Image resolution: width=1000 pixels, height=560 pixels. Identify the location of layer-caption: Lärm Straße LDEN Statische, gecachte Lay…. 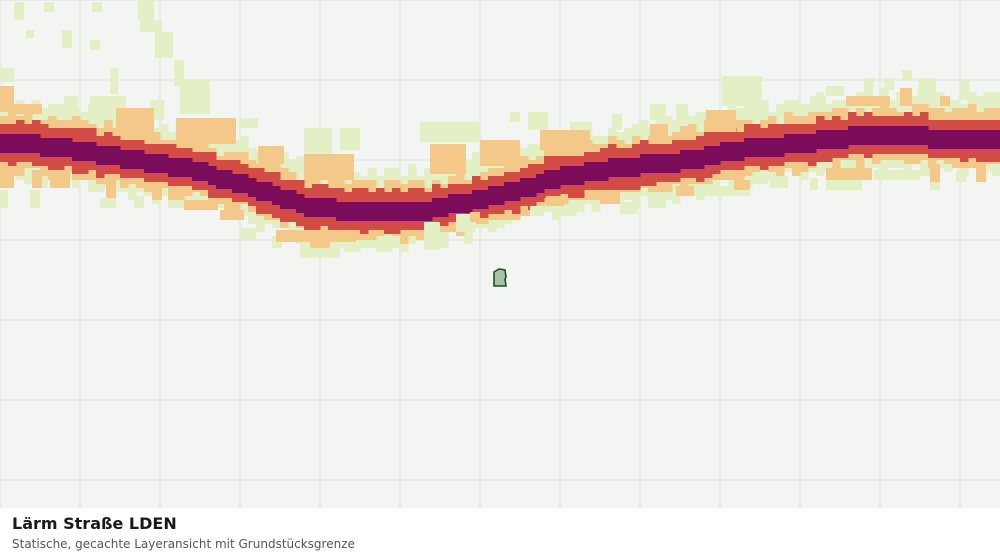
(500, 534).